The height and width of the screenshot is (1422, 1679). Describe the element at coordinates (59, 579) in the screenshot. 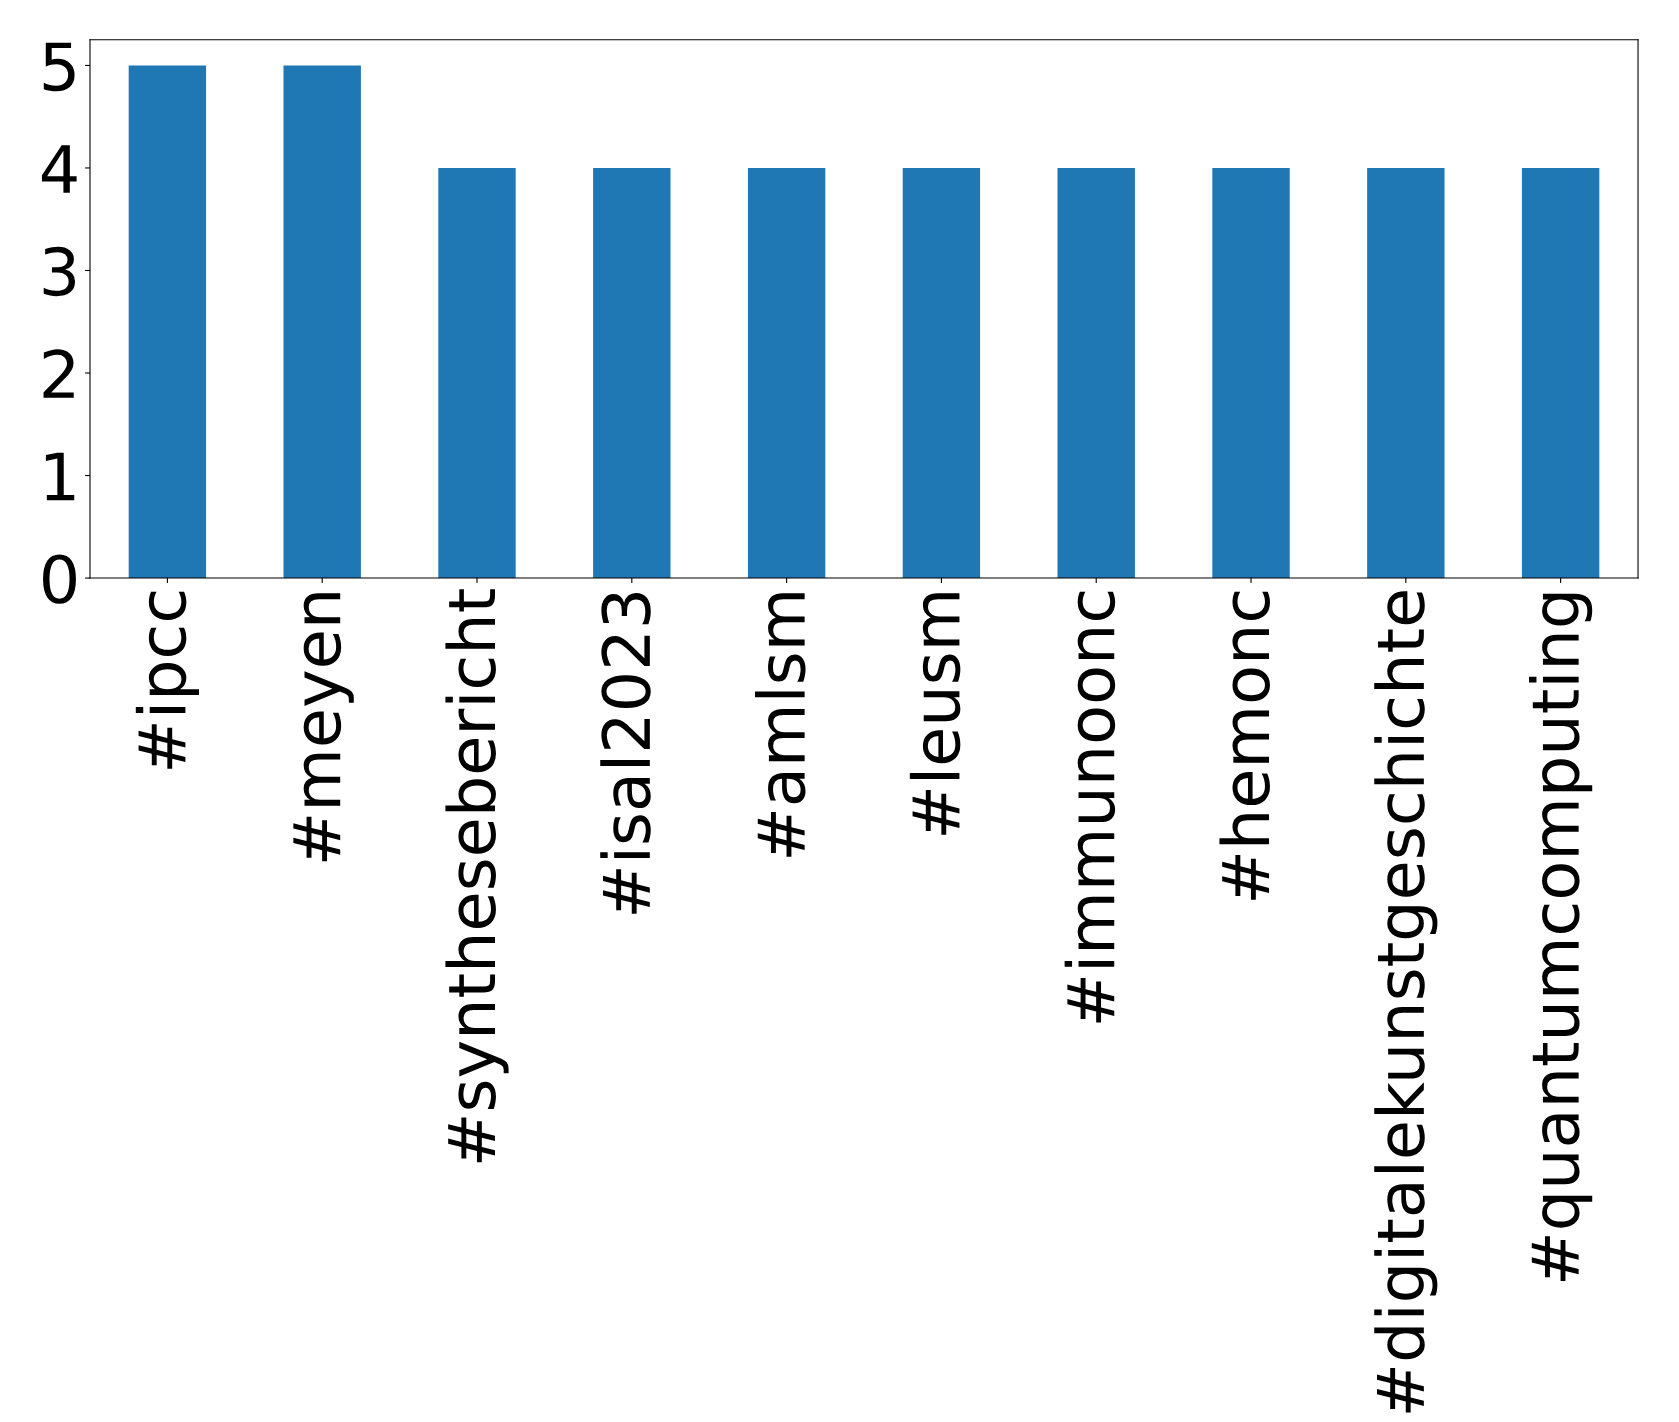

I see `y-tick-label: 0` at that location.